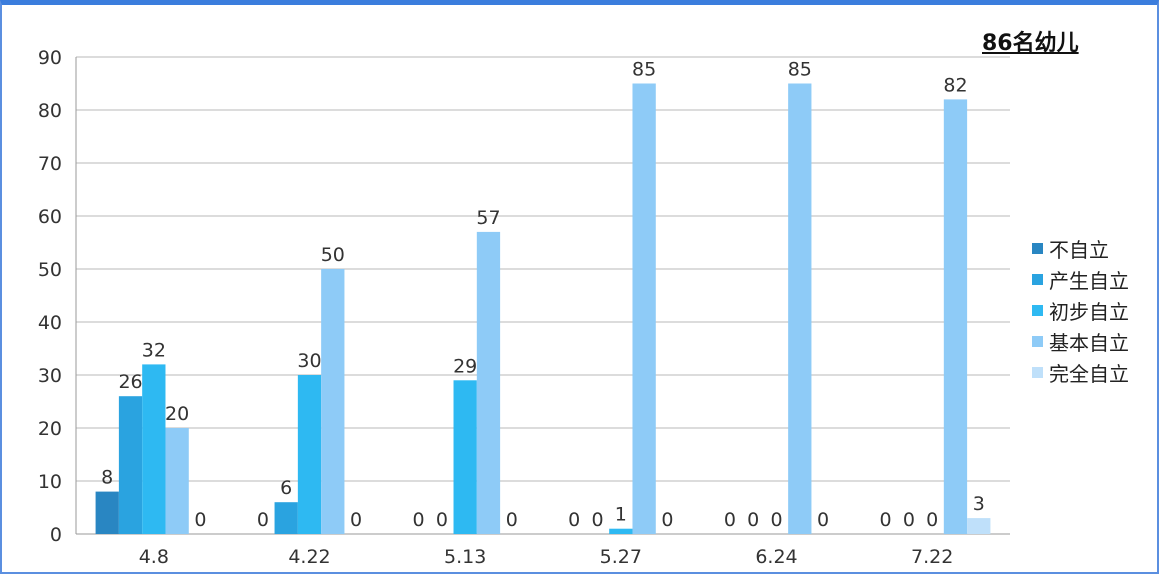 The image size is (1159, 579). Describe the element at coordinates (50, 111) in the screenshot. I see `y-tick-label: 80` at that location.